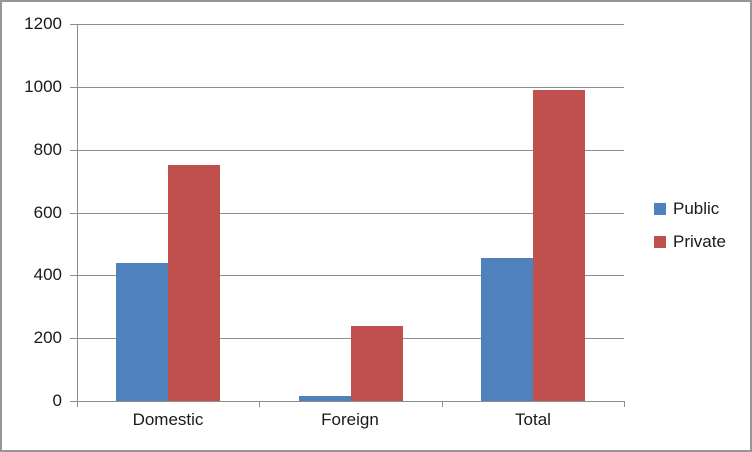  I want to click on category-label: Foreign, so click(350, 419).